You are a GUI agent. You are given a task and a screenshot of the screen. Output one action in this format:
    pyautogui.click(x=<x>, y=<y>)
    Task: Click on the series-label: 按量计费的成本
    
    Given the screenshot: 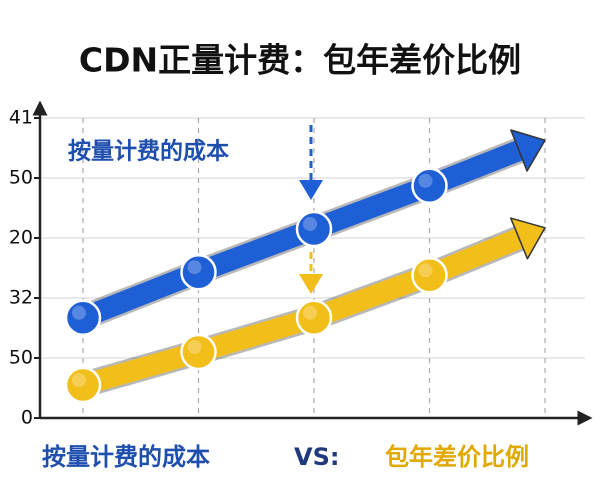 What is the action you would take?
    pyautogui.click(x=148, y=151)
    